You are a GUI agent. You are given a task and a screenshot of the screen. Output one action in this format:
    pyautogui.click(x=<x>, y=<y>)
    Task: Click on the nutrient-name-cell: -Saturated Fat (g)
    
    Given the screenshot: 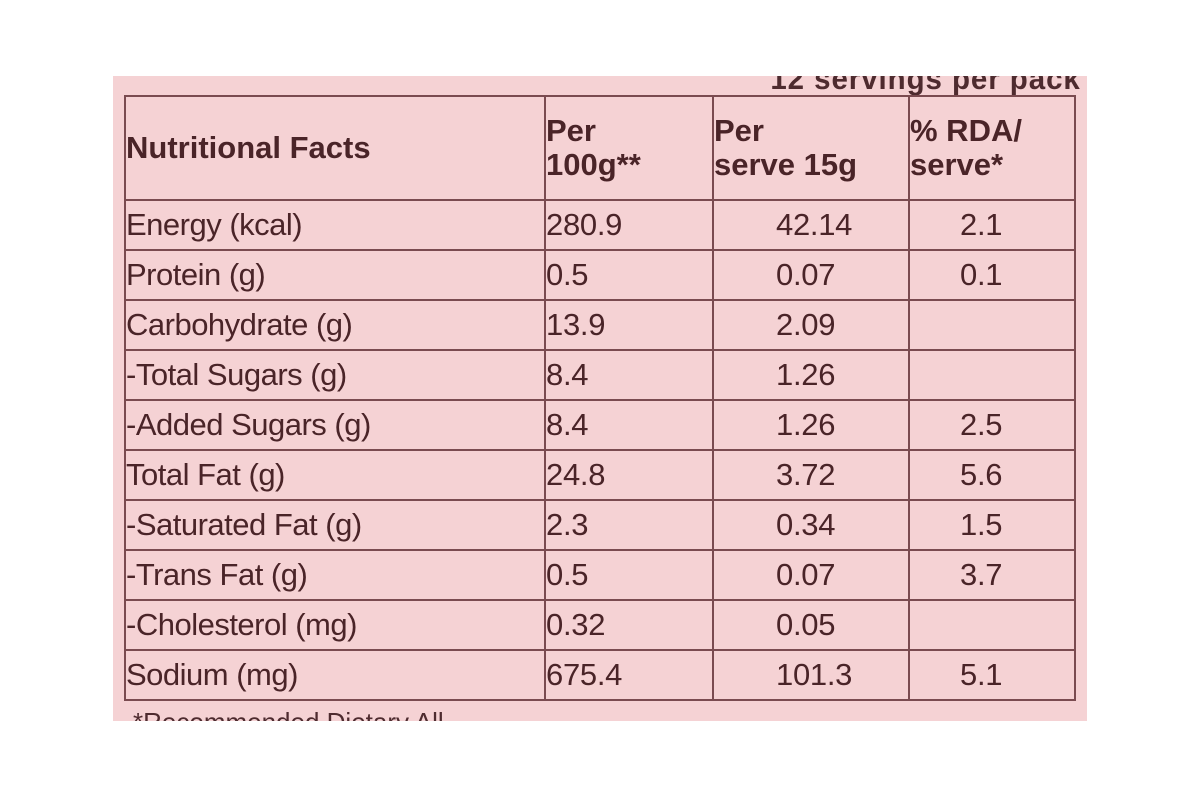 What is the action you would take?
    pyautogui.click(x=335, y=525)
    